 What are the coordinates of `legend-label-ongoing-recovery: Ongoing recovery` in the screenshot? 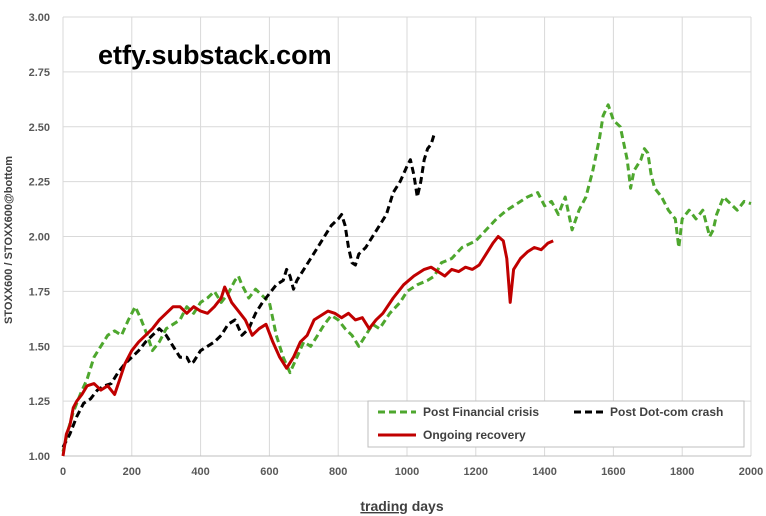 It's located at (474, 435).